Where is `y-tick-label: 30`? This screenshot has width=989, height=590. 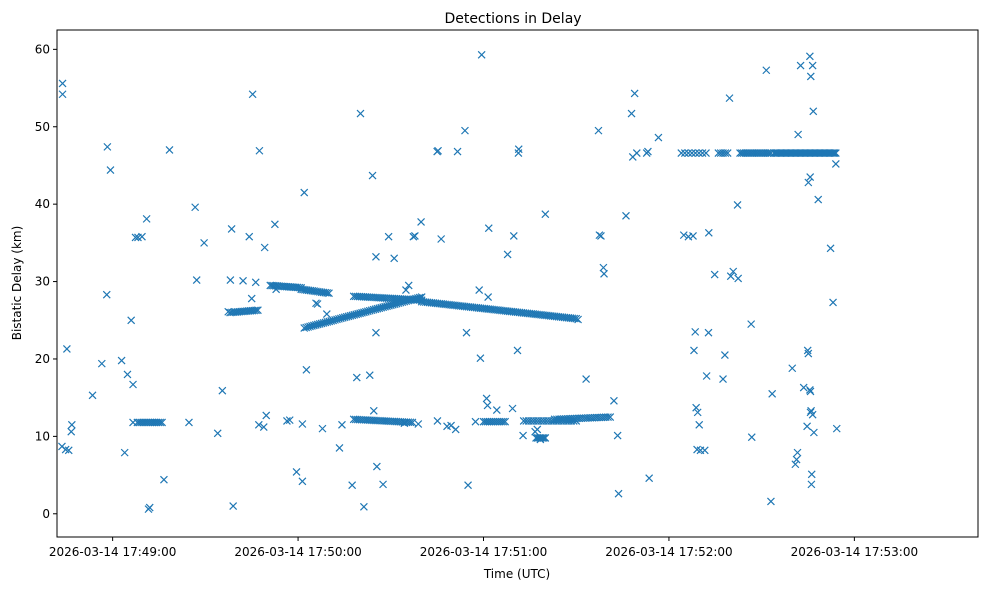 y-tick-label: 30 is located at coordinates (42, 282).